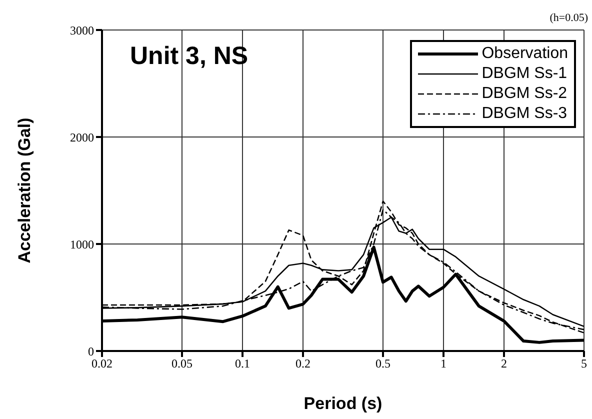  Describe the element at coordinates (525, 94) in the screenshot. I see `legend-label: DBGM Ss-2` at that location.